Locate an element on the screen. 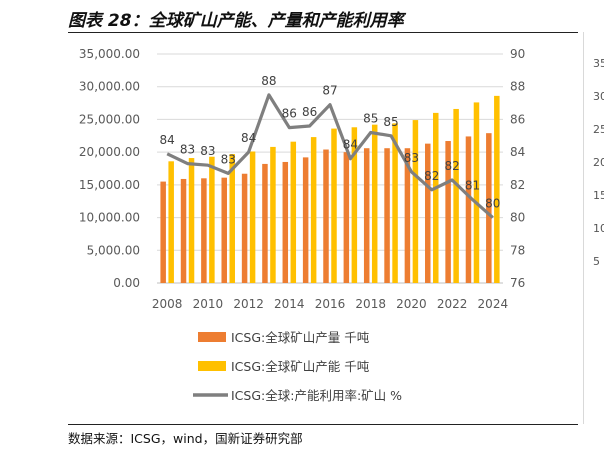 Image resolution: width=604 pixels, height=453 pixels. y-right-tick-label: 90 is located at coordinates (517, 54).